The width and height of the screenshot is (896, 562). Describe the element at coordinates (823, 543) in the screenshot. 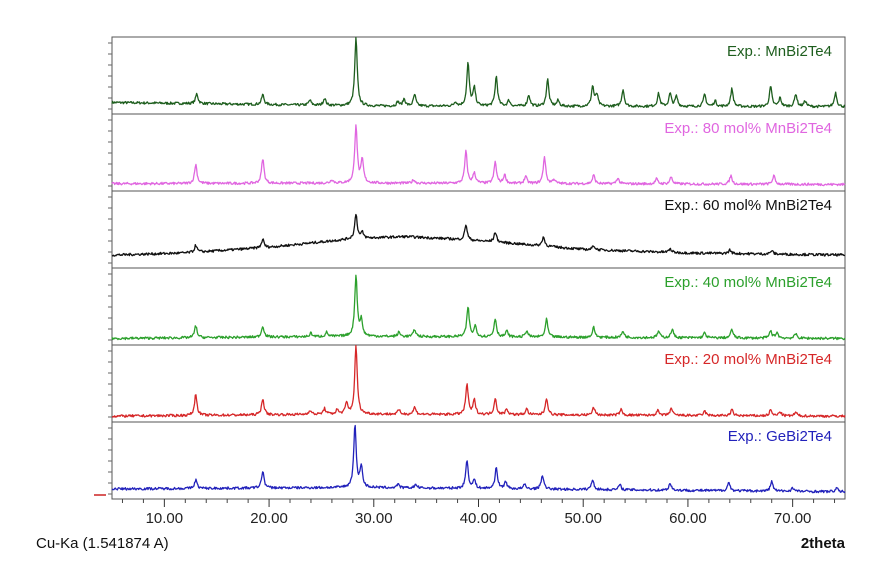

I see `x-axis-label: 2theta` at that location.